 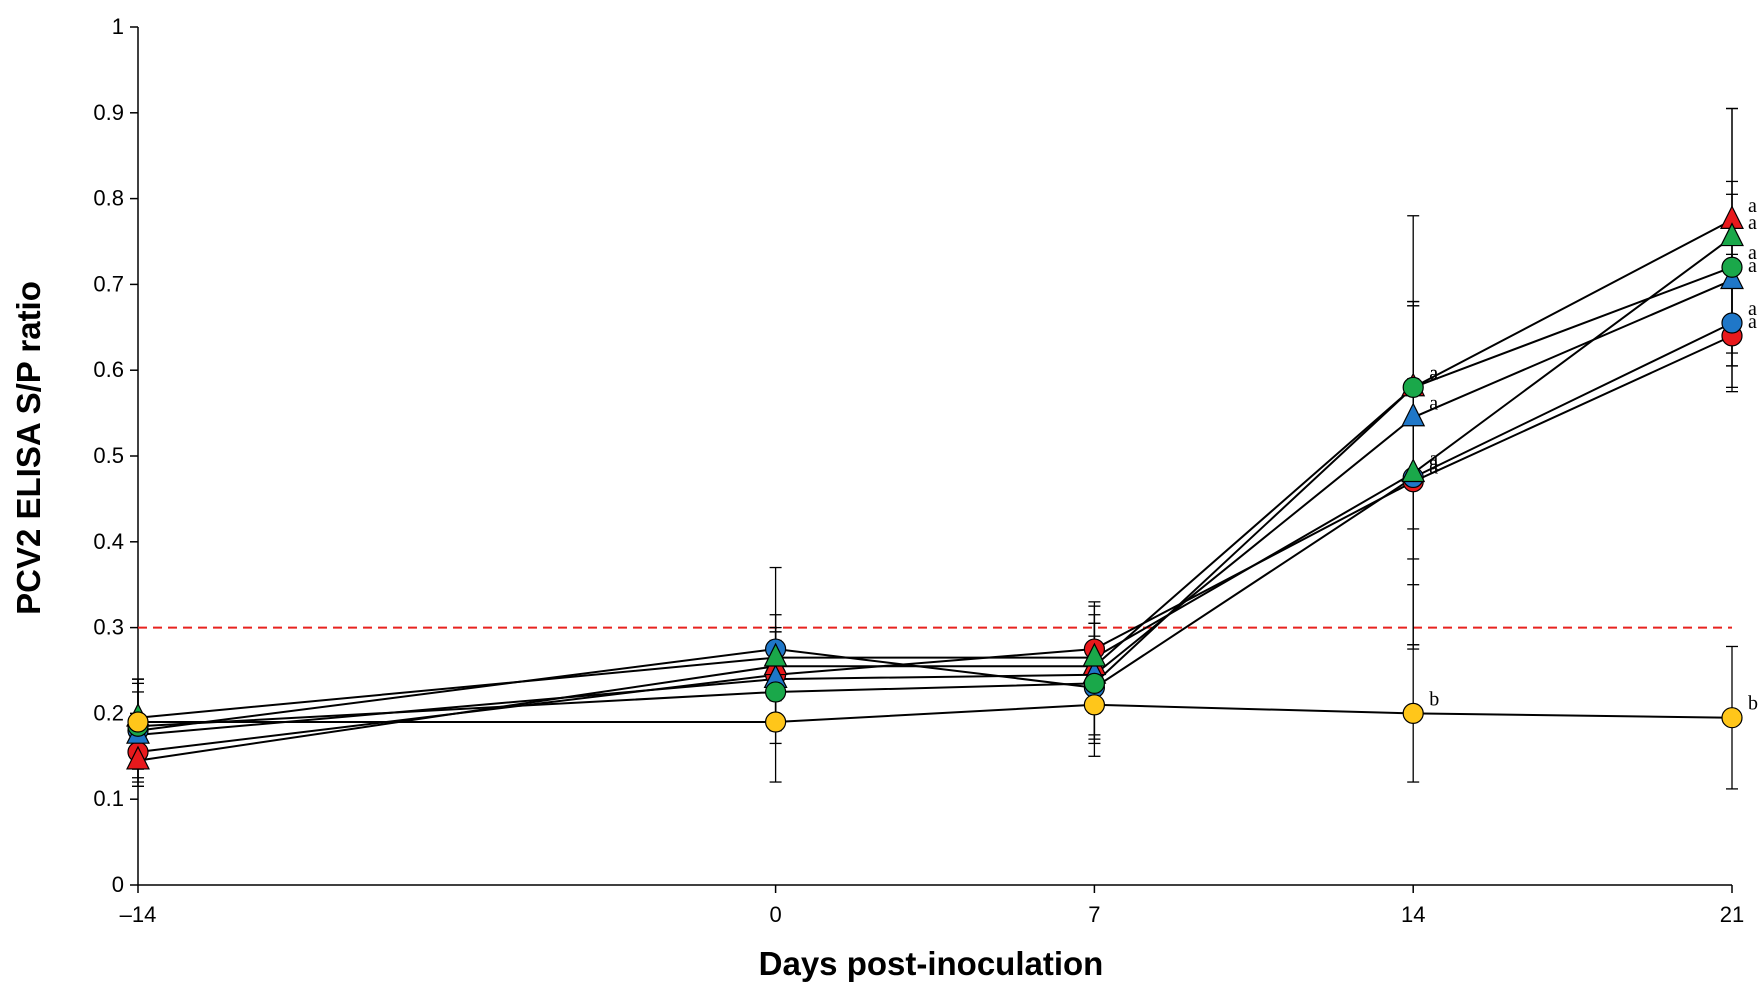 I want to click on x-tick-label: 14, so click(x=1413, y=914).